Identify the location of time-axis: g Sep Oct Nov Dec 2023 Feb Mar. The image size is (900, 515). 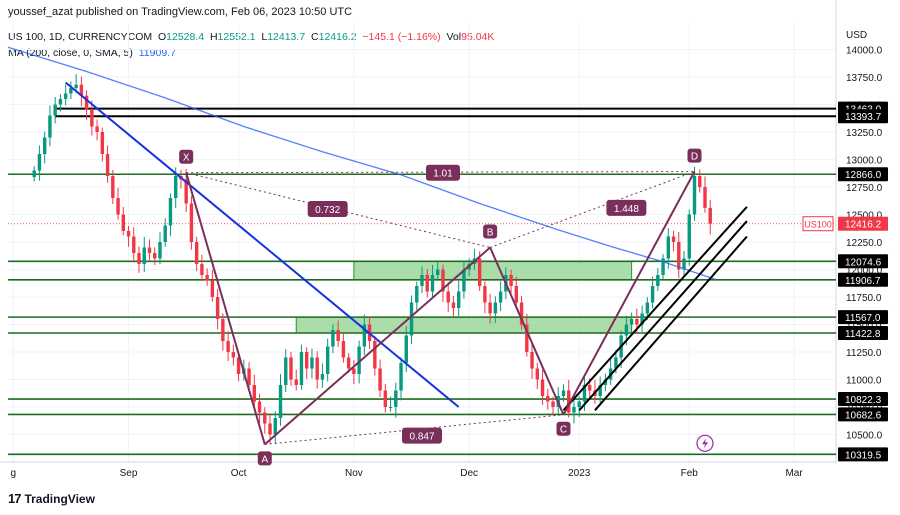
(406, 473).